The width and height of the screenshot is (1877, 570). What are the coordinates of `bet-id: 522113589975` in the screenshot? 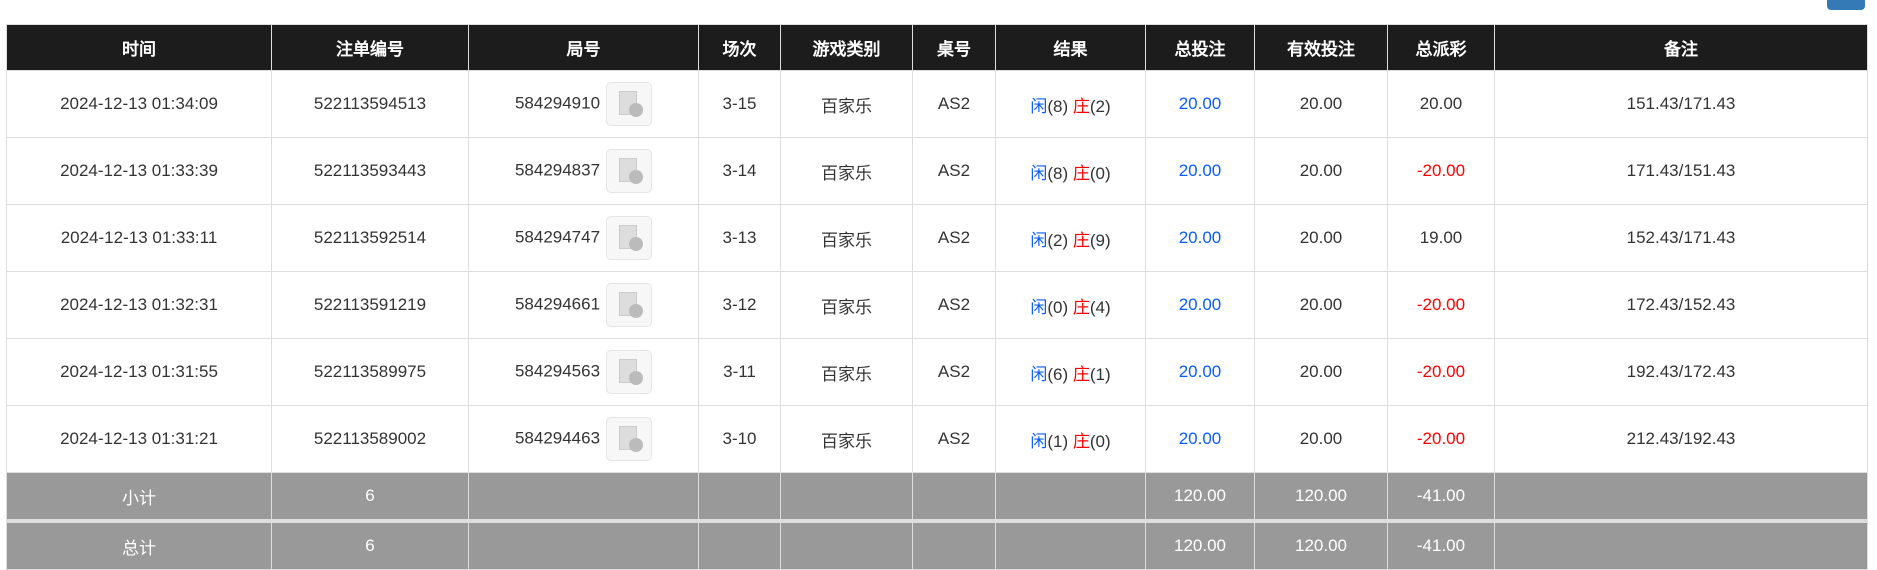 It's located at (370, 372).